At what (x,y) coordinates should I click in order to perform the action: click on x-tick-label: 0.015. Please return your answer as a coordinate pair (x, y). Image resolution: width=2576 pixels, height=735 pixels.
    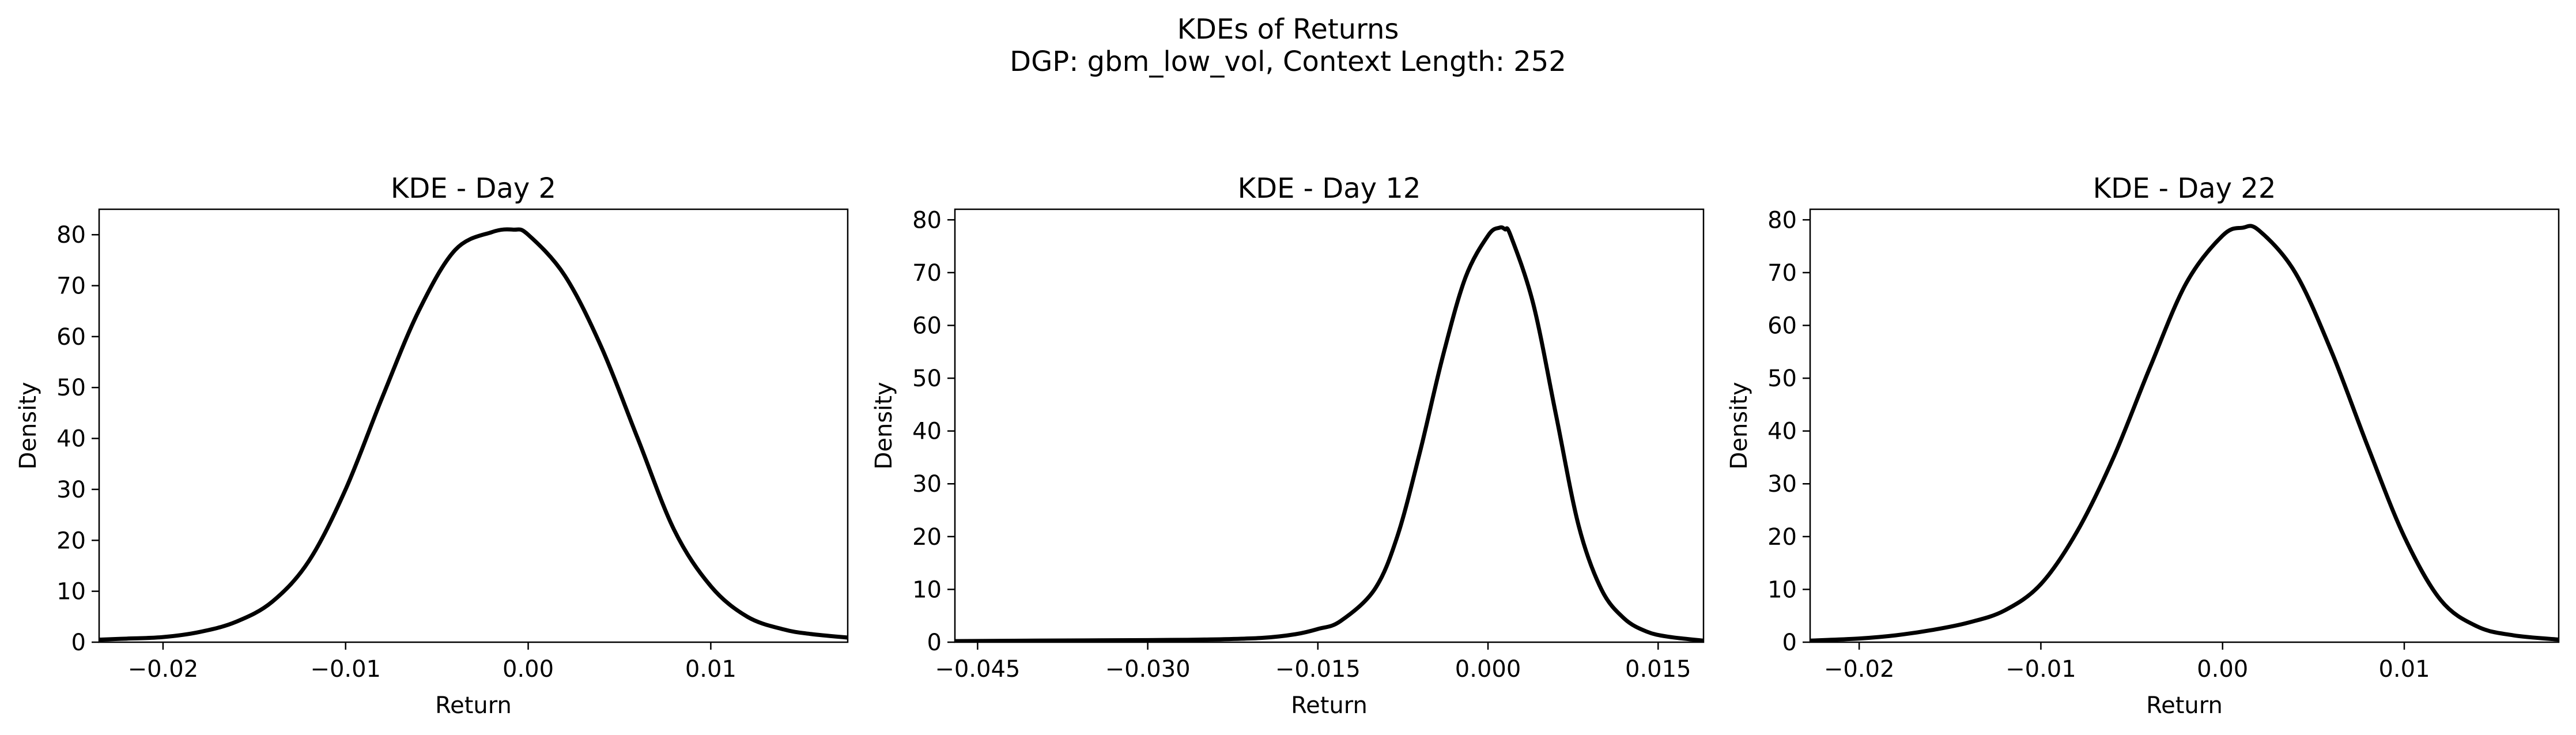
    Looking at the image, I should click on (1658, 669).